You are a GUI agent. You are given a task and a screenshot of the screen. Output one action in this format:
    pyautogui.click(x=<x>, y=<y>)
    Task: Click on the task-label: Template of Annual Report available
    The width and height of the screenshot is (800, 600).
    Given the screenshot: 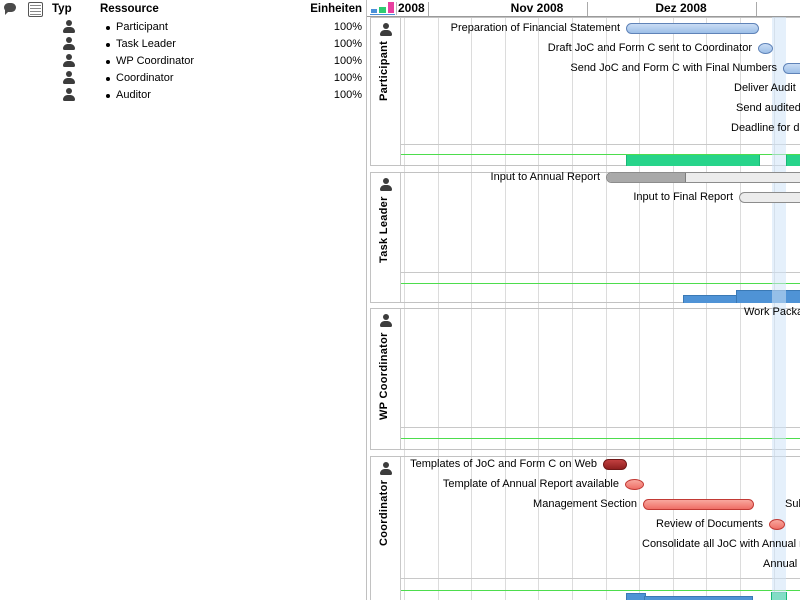 What is the action you would take?
    pyautogui.click(x=530, y=484)
    